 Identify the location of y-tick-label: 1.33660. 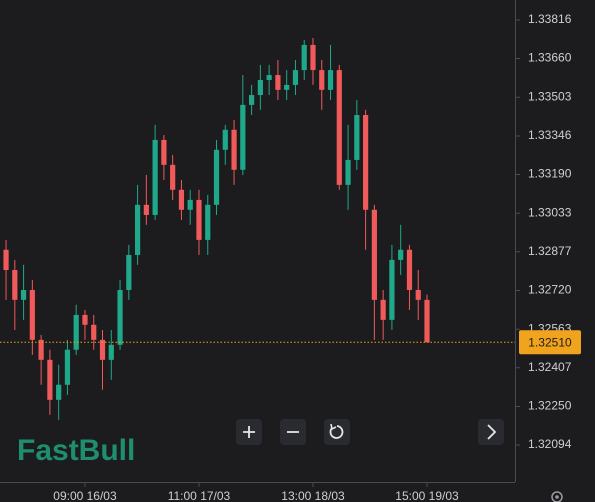
(550, 58).